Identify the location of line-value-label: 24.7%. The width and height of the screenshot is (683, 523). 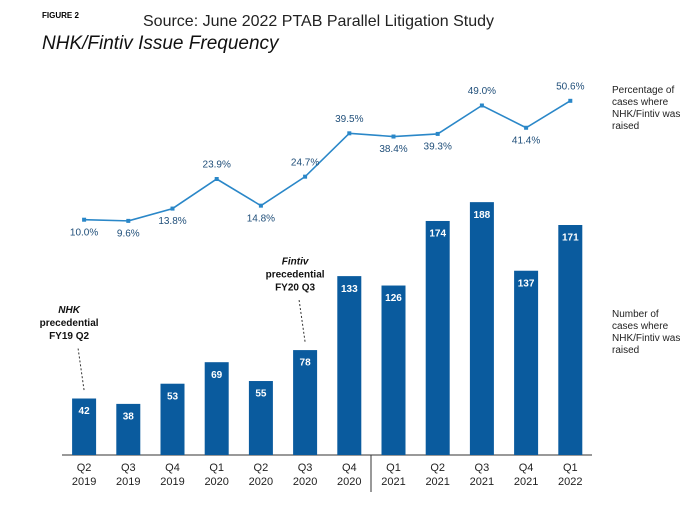
(305, 162).